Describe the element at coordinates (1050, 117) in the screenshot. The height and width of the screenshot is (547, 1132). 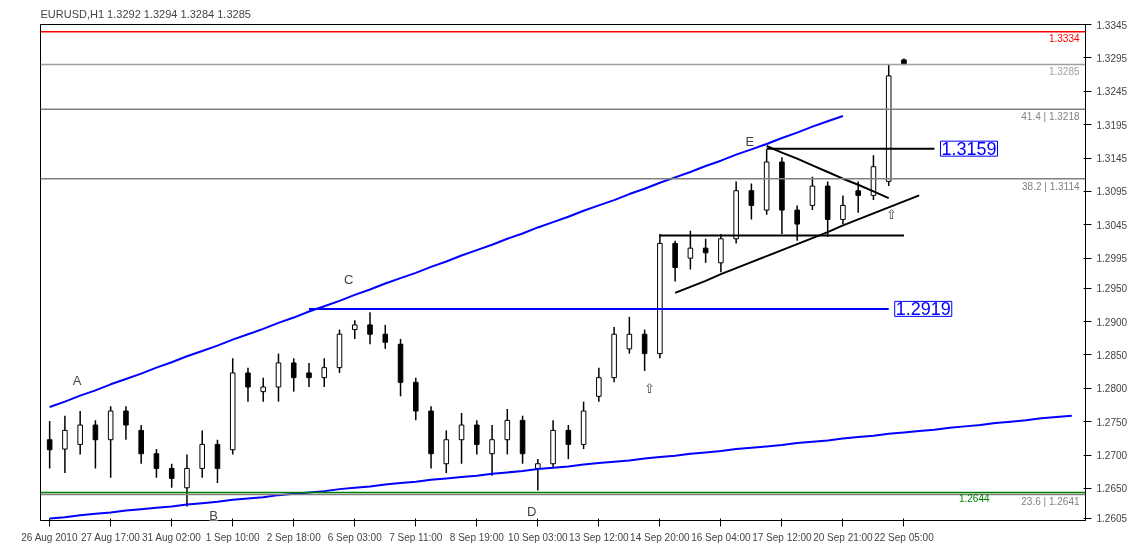
I see `ref-line-label: 41.4 | 1.3218` at that location.